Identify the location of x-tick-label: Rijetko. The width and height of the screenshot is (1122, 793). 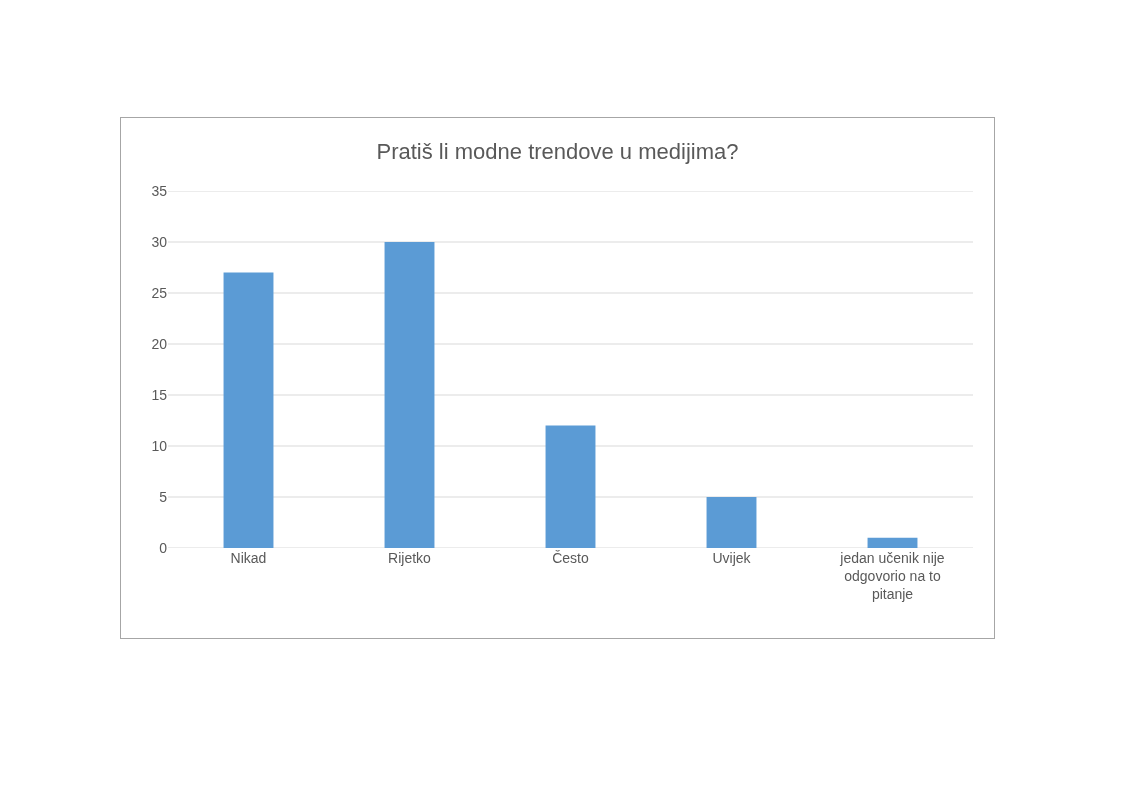
(410, 558).